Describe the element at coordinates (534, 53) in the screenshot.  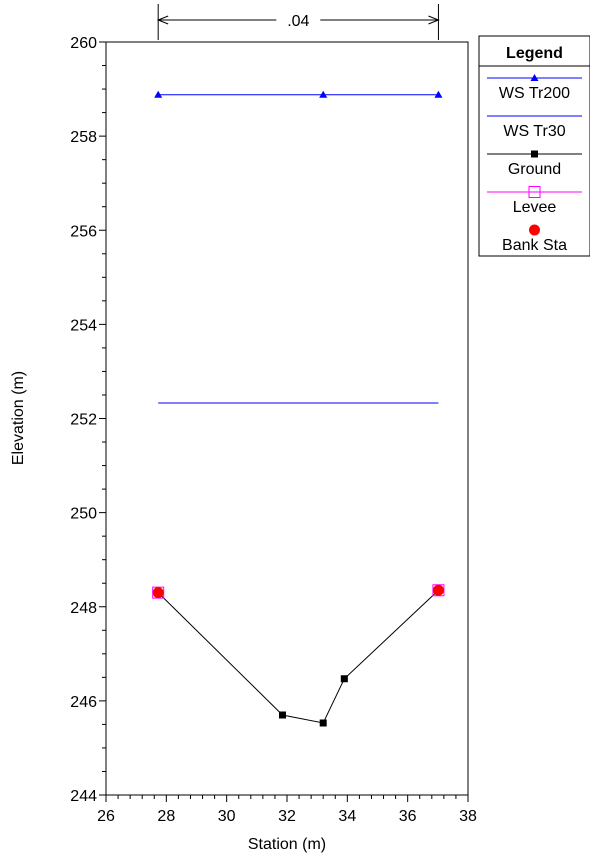
I see `legend-title: Legend` at that location.